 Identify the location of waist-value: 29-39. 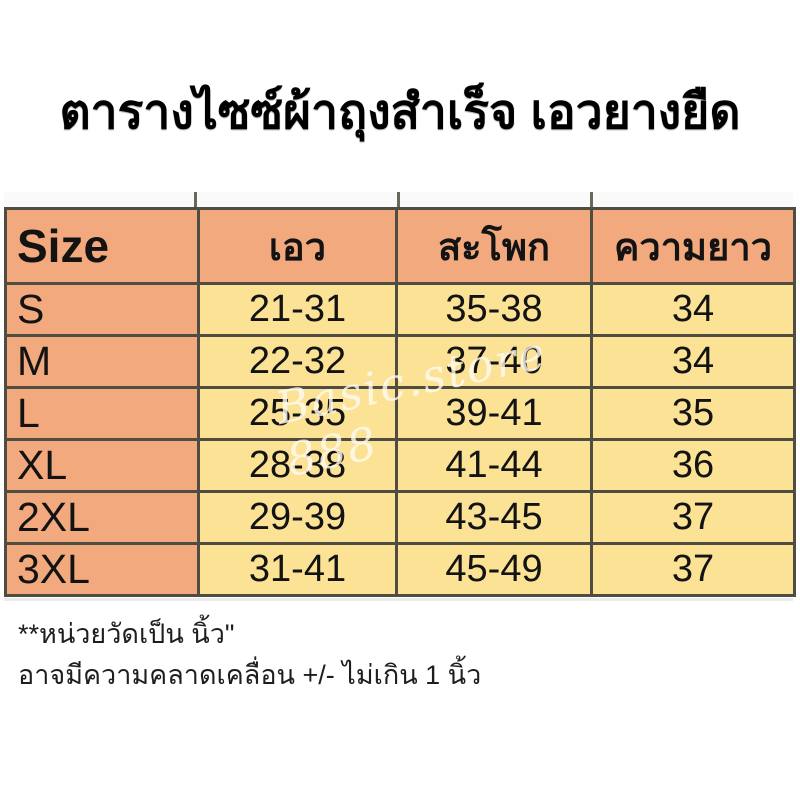
(297, 517).